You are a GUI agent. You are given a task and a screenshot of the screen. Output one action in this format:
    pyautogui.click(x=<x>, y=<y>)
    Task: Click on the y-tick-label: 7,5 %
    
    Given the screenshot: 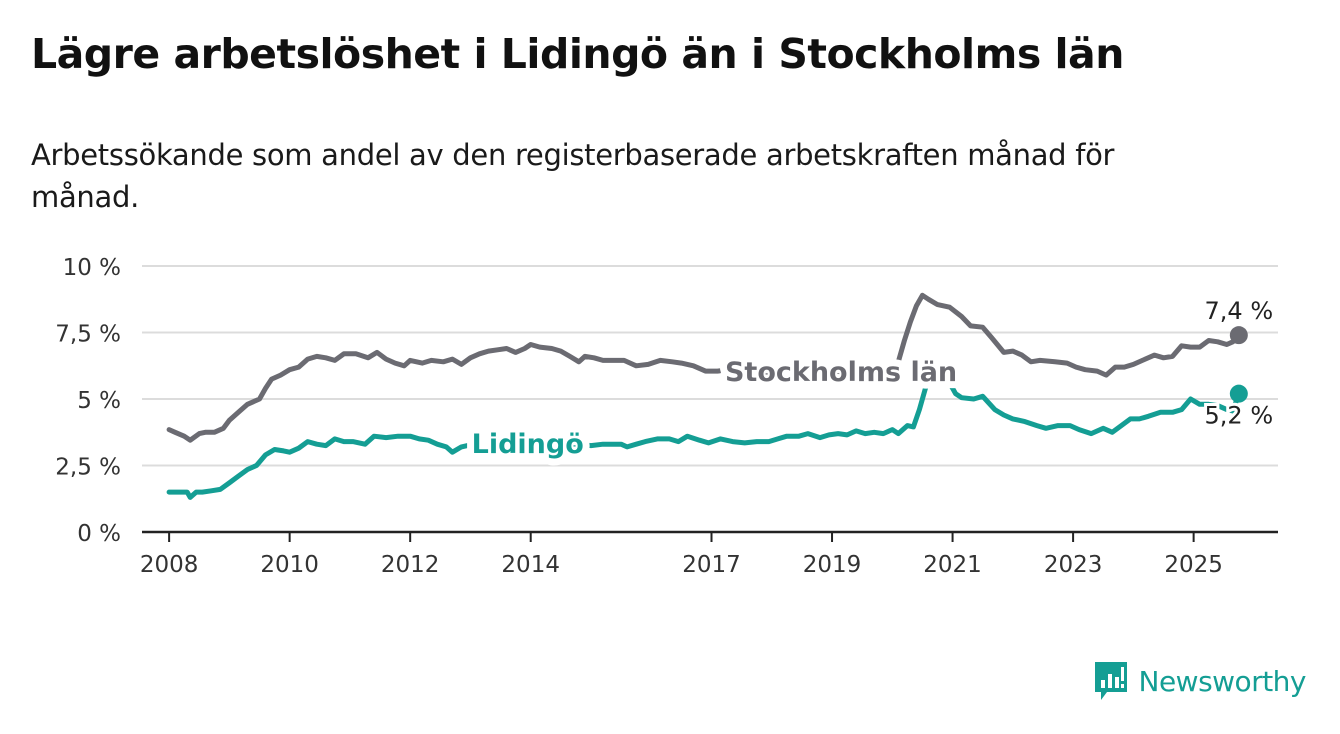 What is the action you would take?
    pyautogui.click(x=88, y=335)
    